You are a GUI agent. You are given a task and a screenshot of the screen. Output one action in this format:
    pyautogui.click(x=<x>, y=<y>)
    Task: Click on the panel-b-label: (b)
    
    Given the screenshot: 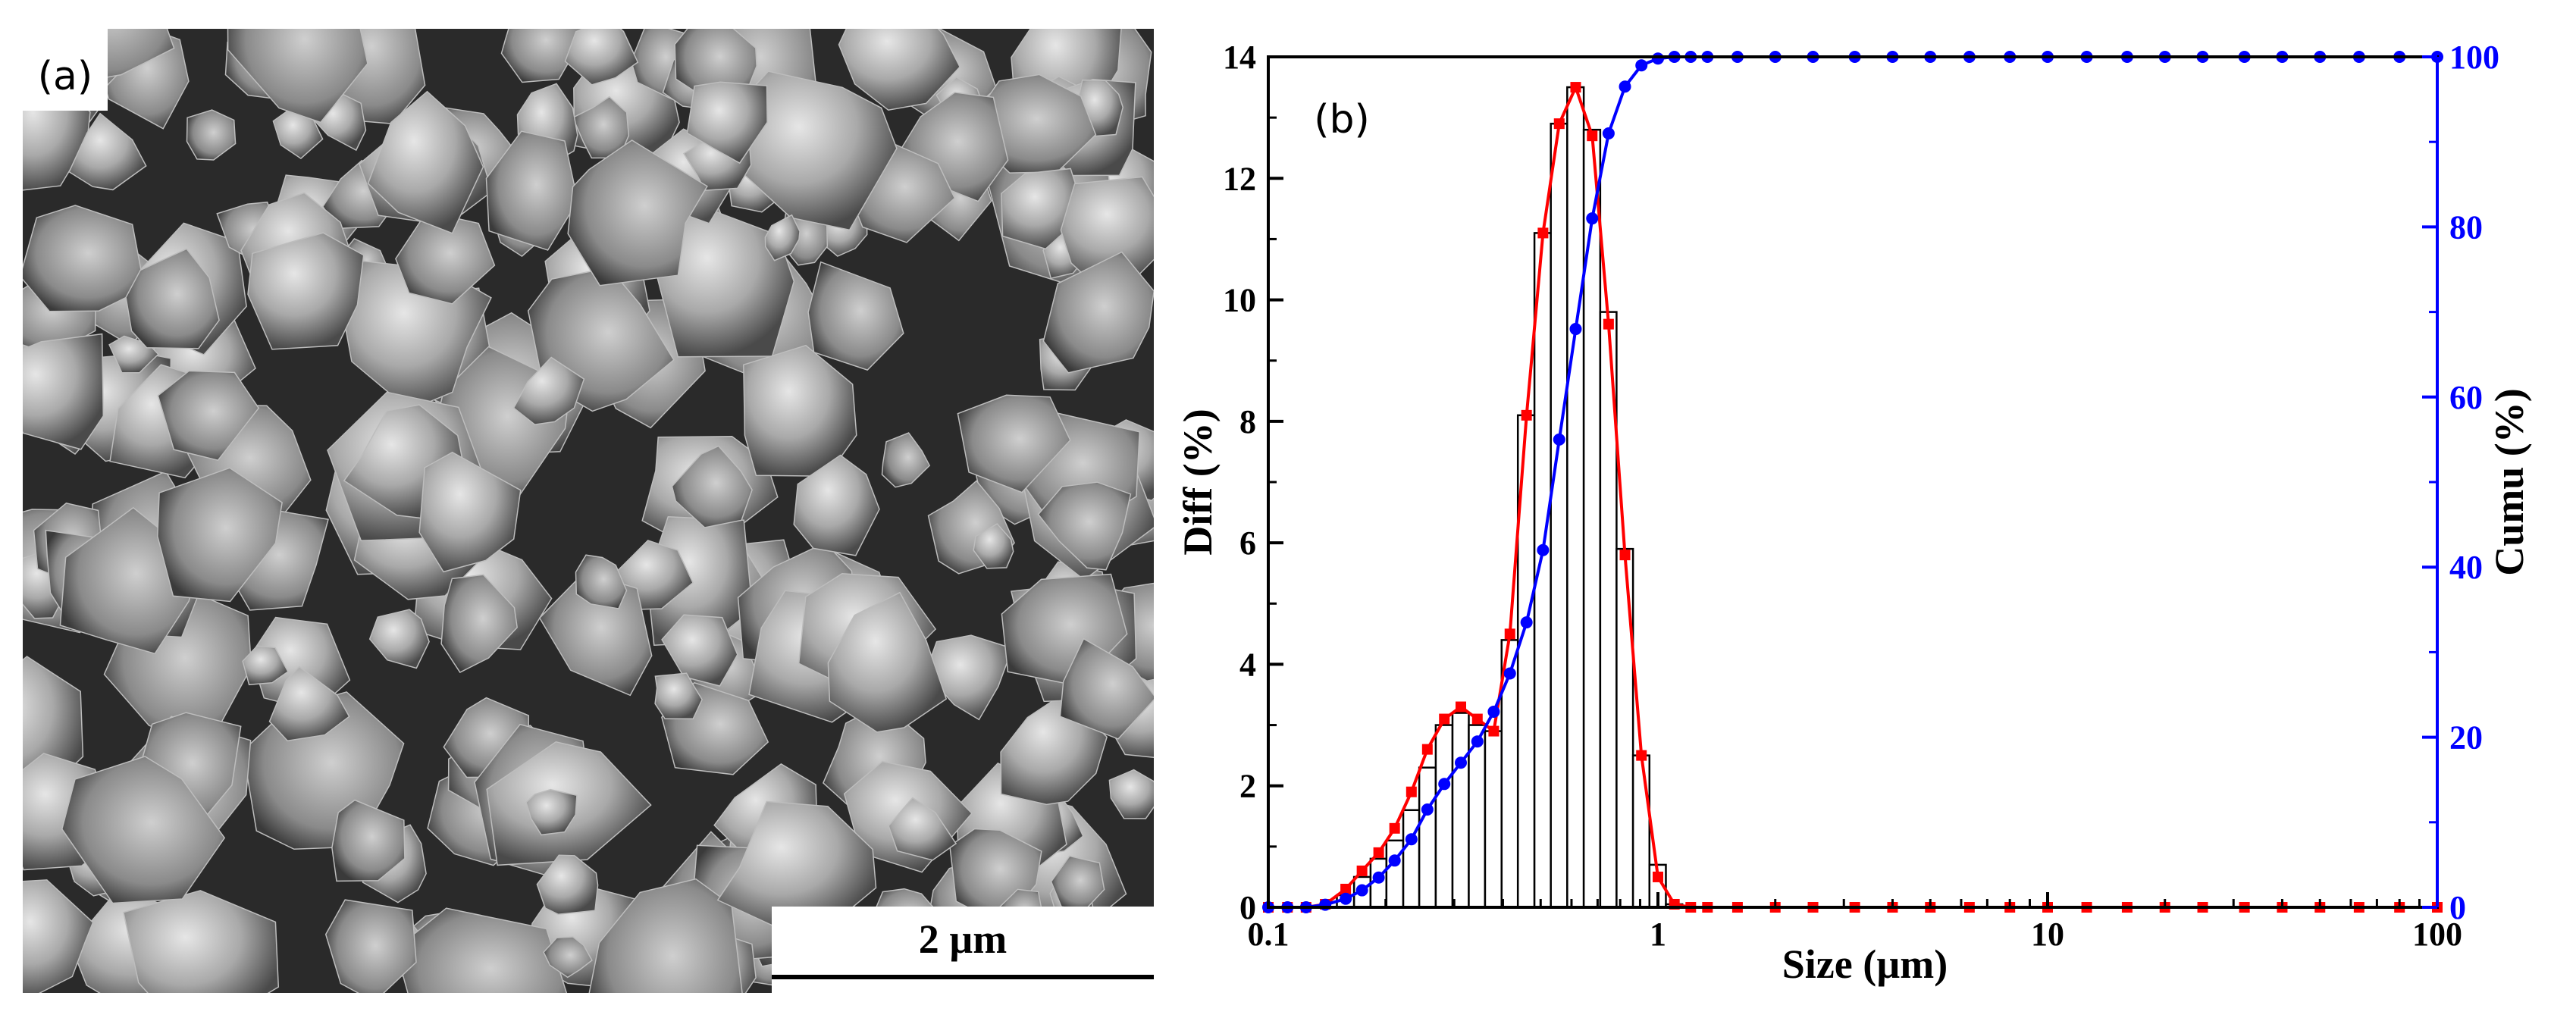 What is the action you would take?
    pyautogui.click(x=1342, y=120)
    